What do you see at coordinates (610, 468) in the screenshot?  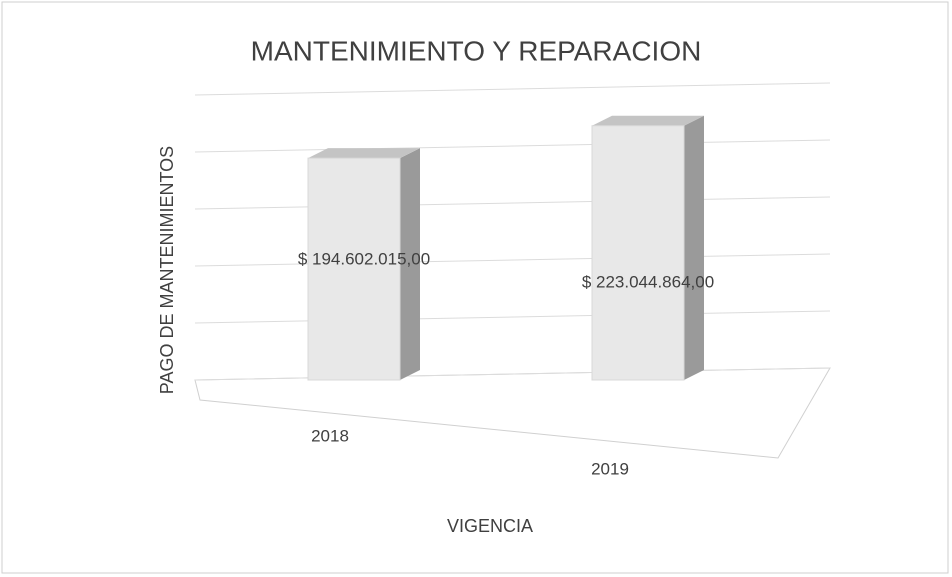 I see `x-tick-label: 2019` at bounding box center [610, 468].